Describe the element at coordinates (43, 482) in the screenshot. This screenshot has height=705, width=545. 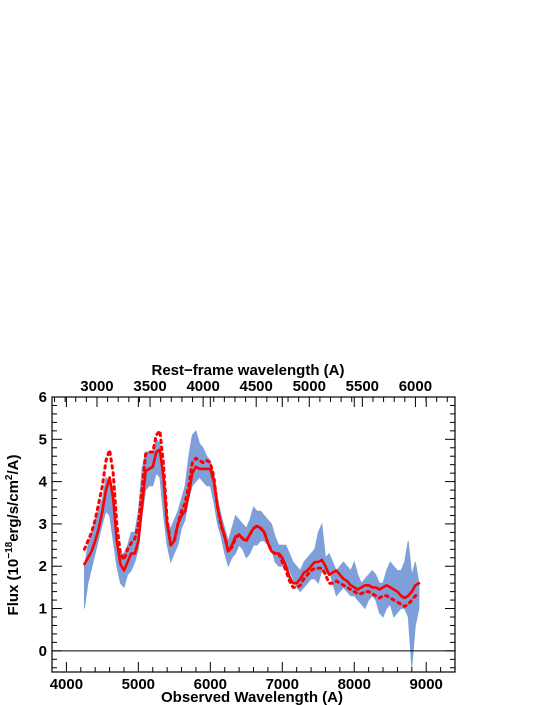
I see `y-tick-label: 4` at that location.